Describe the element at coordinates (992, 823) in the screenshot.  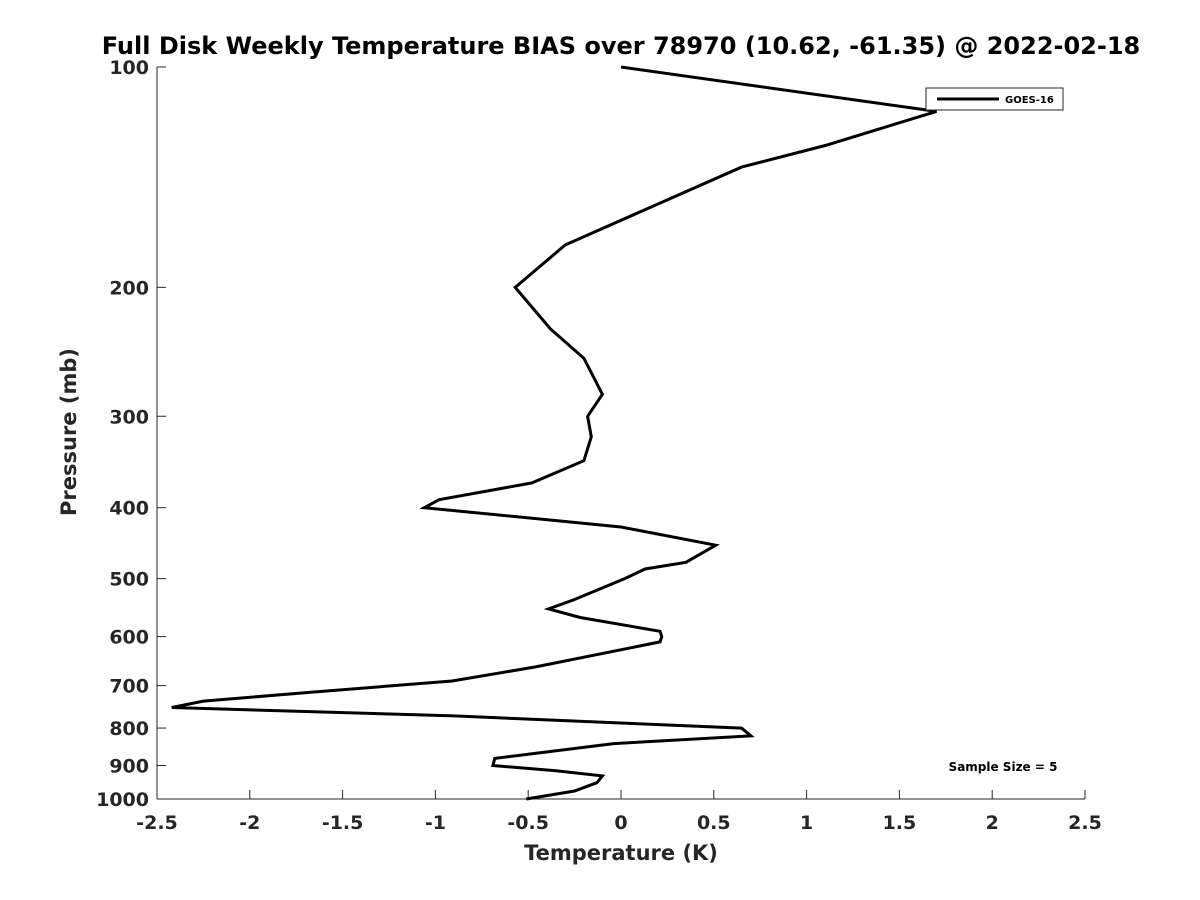
I see `x-tick-label: 2` at that location.